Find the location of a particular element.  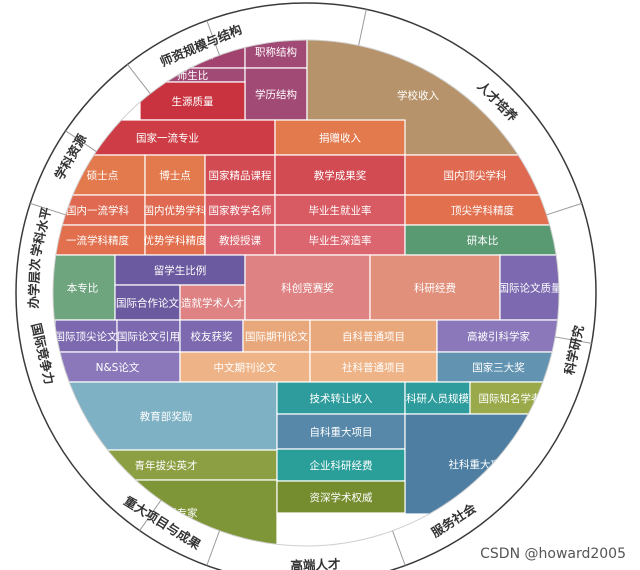

indicator-cell-label: 科创竞赛奖 is located at coordinates (307, 288).